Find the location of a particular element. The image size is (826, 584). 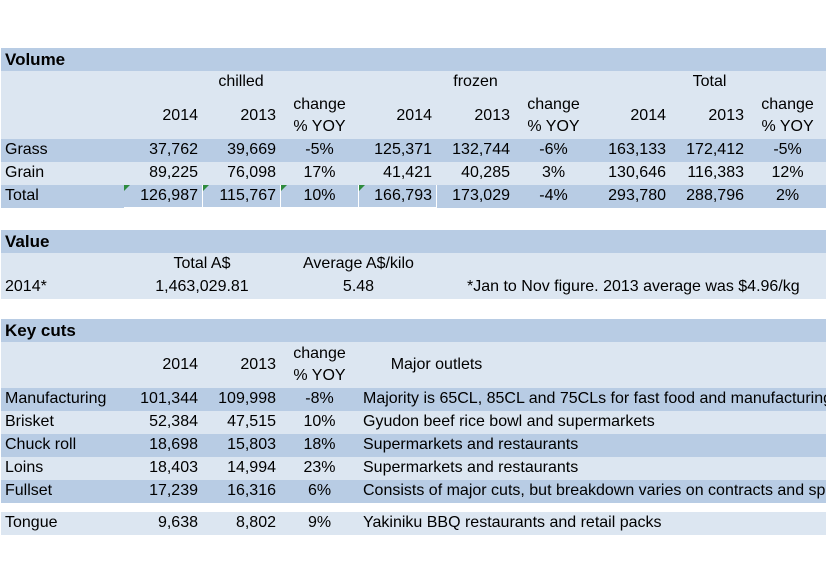

cell: 125,371 is located at coordinates (397, 150).